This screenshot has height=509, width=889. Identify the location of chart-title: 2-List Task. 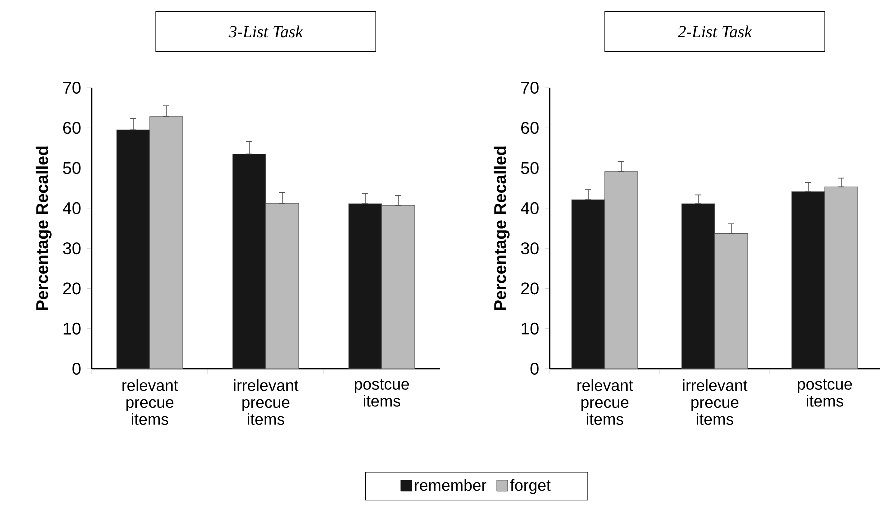
(715, 32).